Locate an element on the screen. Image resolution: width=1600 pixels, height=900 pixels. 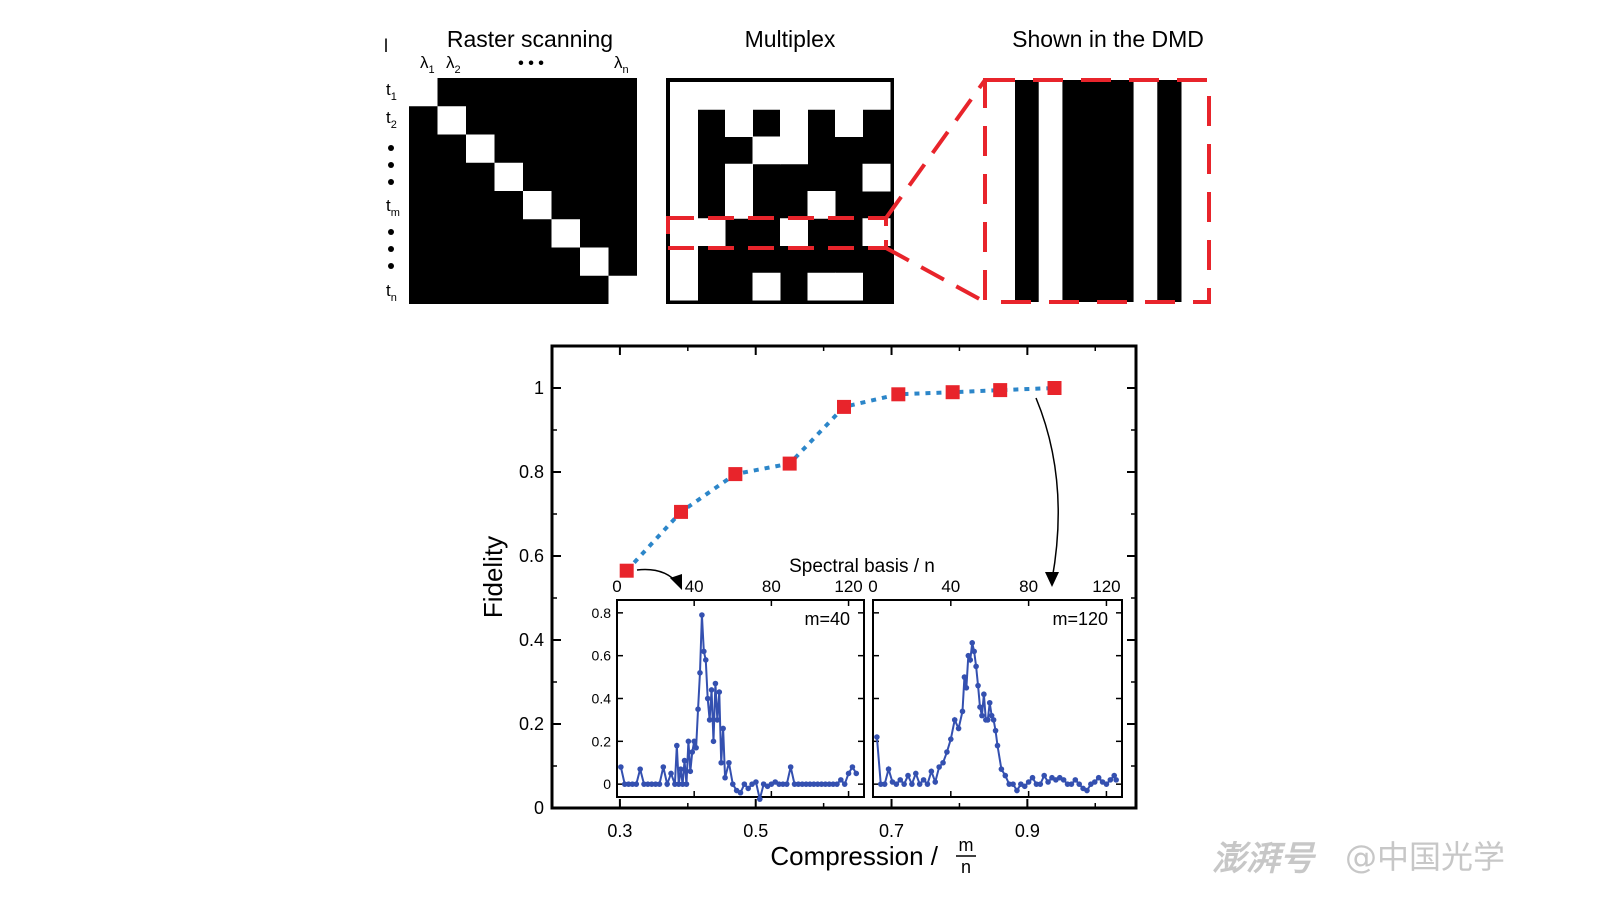
multiplex-row-highlight is located at coordinates (777, 233).